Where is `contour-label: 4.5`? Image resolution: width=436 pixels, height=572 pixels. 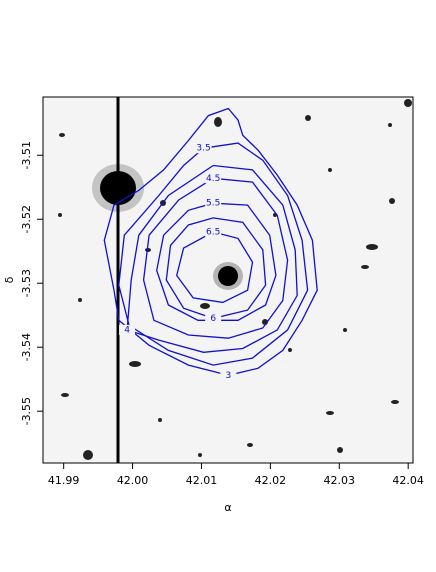
contour-label: 4.5 is located at coordinates (213, 179).